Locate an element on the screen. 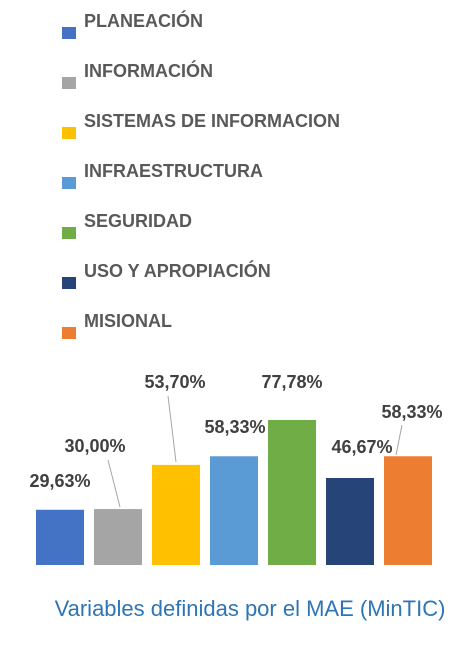 The image size is (464, 654). data-label: 77,78% is located at coordinates (291, 382).